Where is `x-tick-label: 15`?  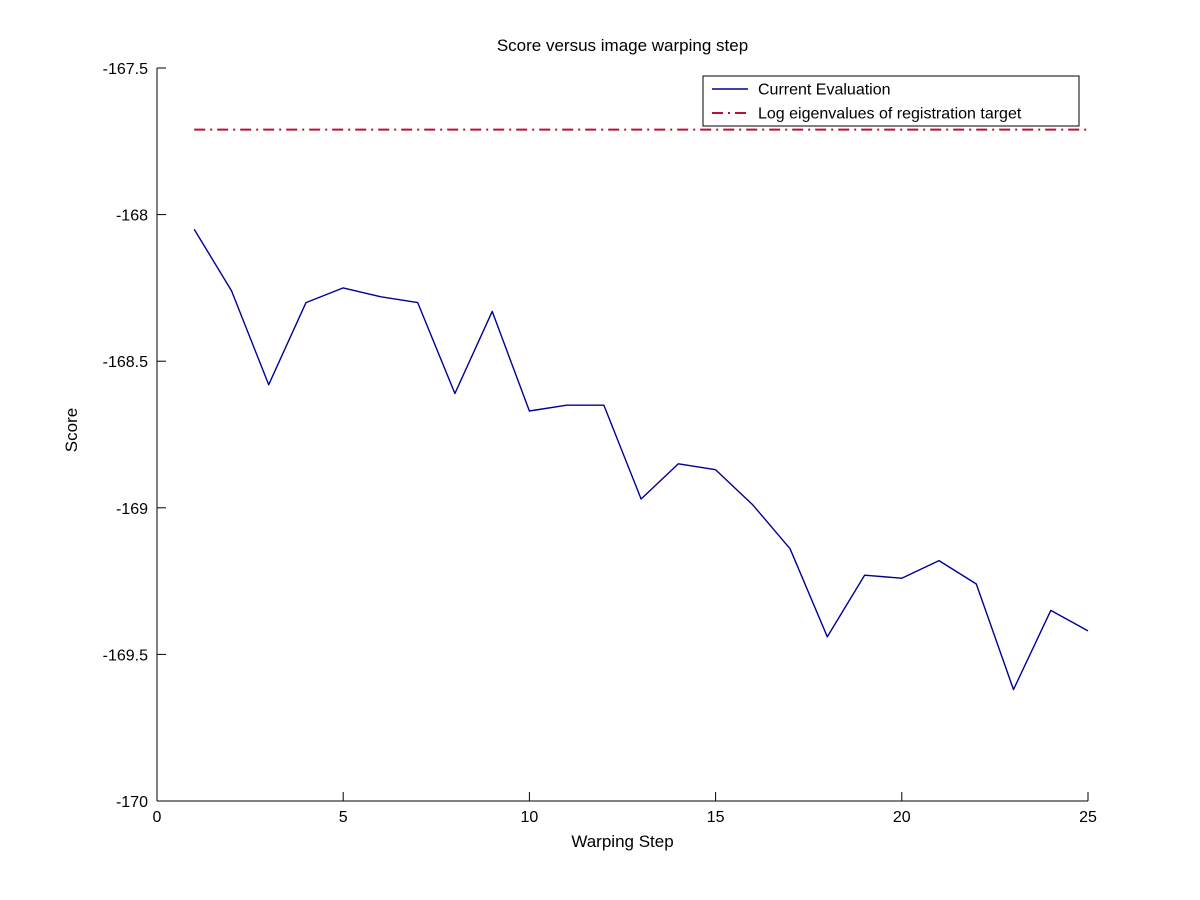
x-tick-label: 15 is located at coordinates (716, 817).